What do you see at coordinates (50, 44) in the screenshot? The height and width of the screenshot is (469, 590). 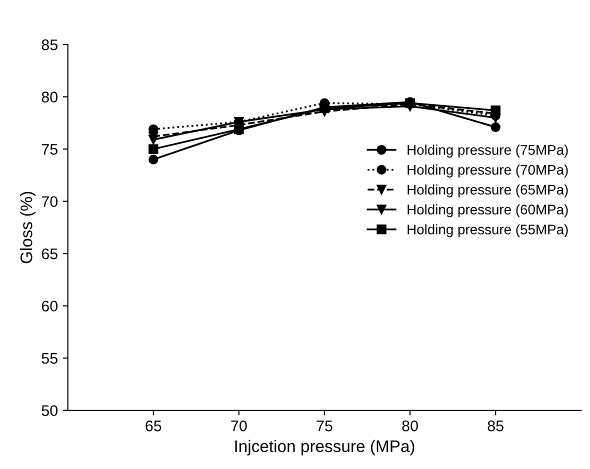 I see `y-tick-label: 85` at bounding box center [50, 44].